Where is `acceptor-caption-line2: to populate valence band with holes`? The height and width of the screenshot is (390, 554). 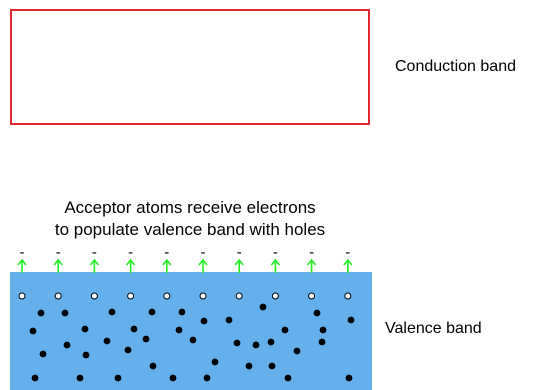
acceptor-caption-line2: to populate valence band with holes is located at coordinates (190, 229).